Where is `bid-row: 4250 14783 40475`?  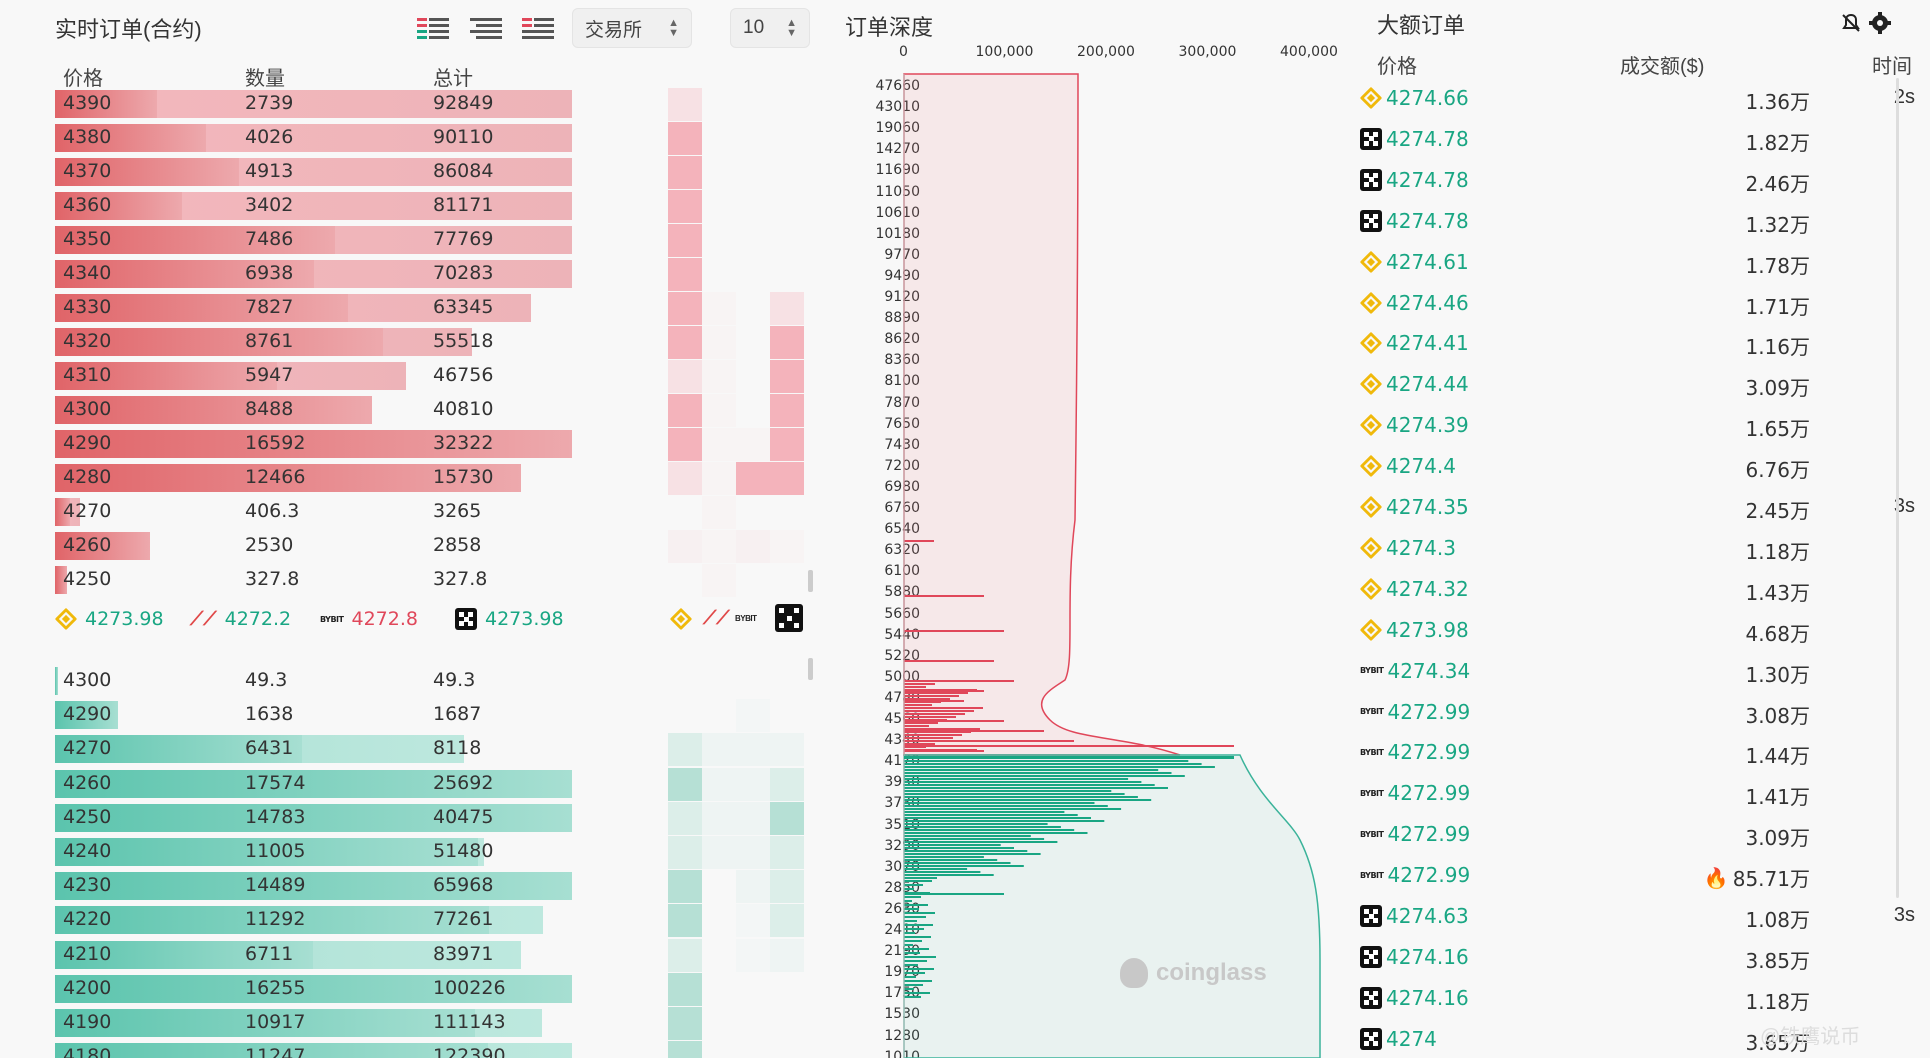
bid-row: 4250 14783 40475 is located at coordinates (415, 817).